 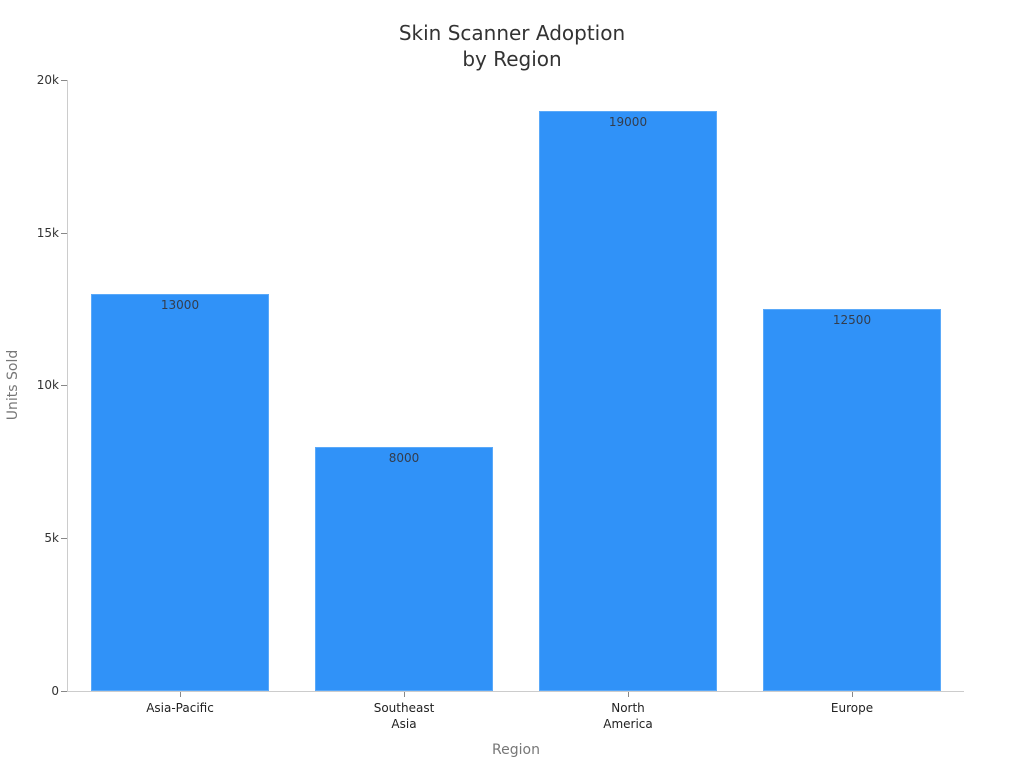 I want to click on y-tick-label: 0, so click(x=55, y=691).